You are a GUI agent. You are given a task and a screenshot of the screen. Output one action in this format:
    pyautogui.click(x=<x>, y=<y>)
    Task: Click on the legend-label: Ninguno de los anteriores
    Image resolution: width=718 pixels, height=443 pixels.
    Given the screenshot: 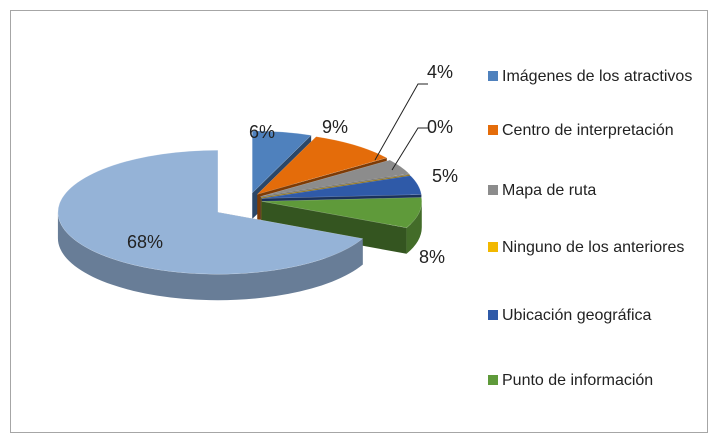 What is the action you would take?
    pyautogui.click(x=593, y=247)
    